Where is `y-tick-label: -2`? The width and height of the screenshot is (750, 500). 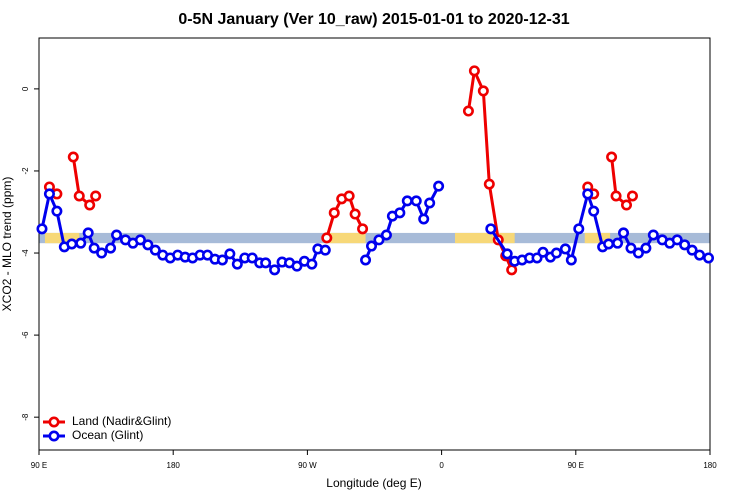 y-tick-label: -2 is located at coordinates (25, 171).